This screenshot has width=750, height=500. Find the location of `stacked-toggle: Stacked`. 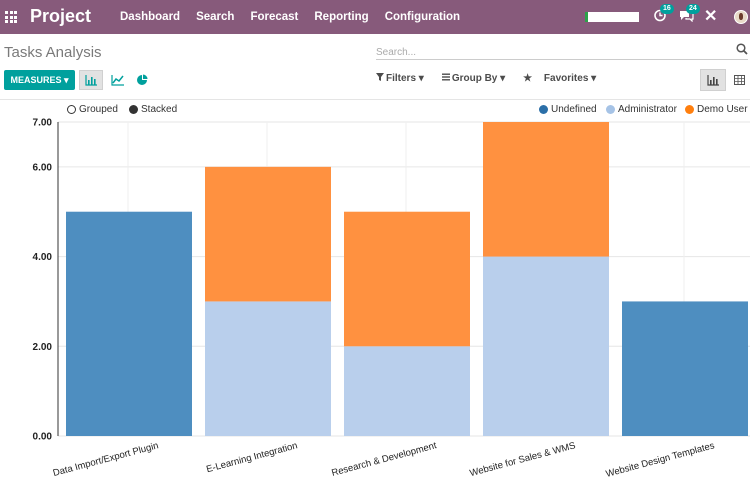

stacked-toggle: Stacked is located at coordinates (153, 109).